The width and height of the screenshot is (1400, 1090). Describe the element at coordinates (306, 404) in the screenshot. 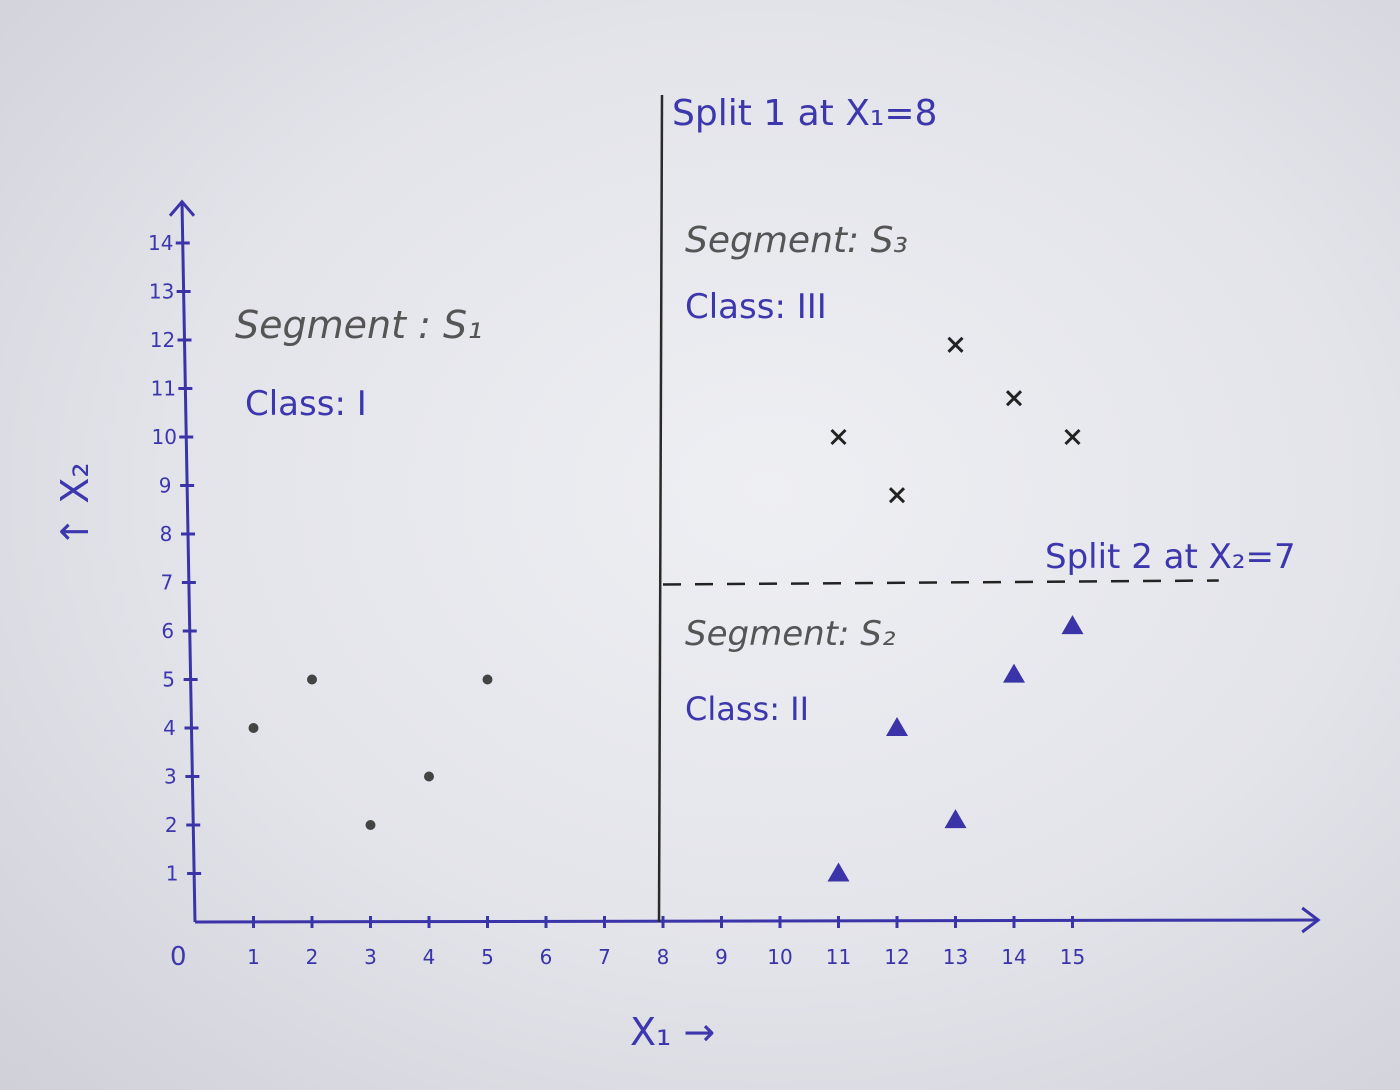

I see `class1-label: Class: I` at that location.